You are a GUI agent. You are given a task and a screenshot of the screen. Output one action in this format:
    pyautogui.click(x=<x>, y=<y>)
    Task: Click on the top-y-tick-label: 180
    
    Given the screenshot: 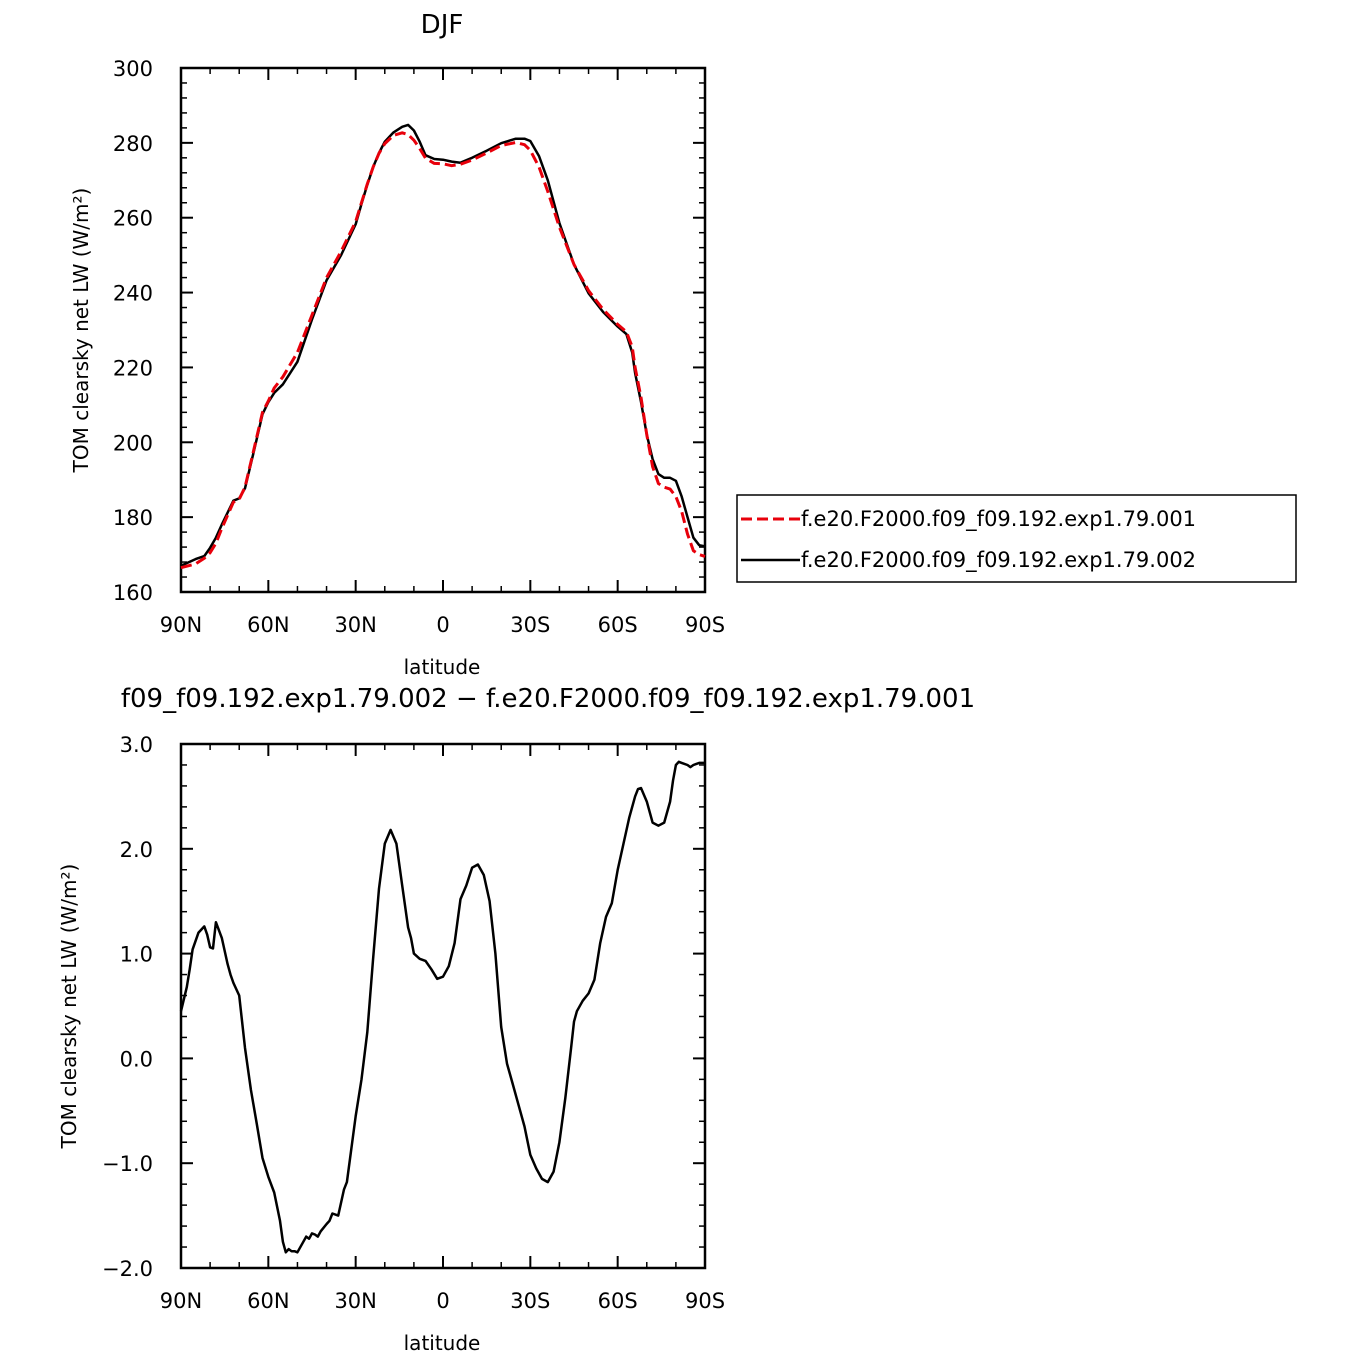 What is the action you would take?
    pyautogui.click(x=133, y=518)
    